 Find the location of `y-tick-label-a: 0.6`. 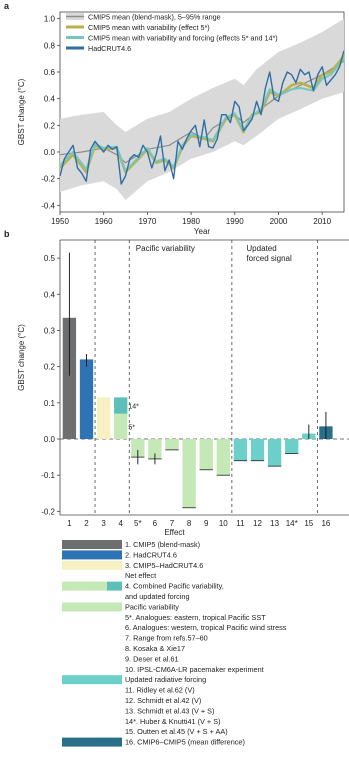

y-tick-label-a: 0.6 is located at coordinates (50, 72).